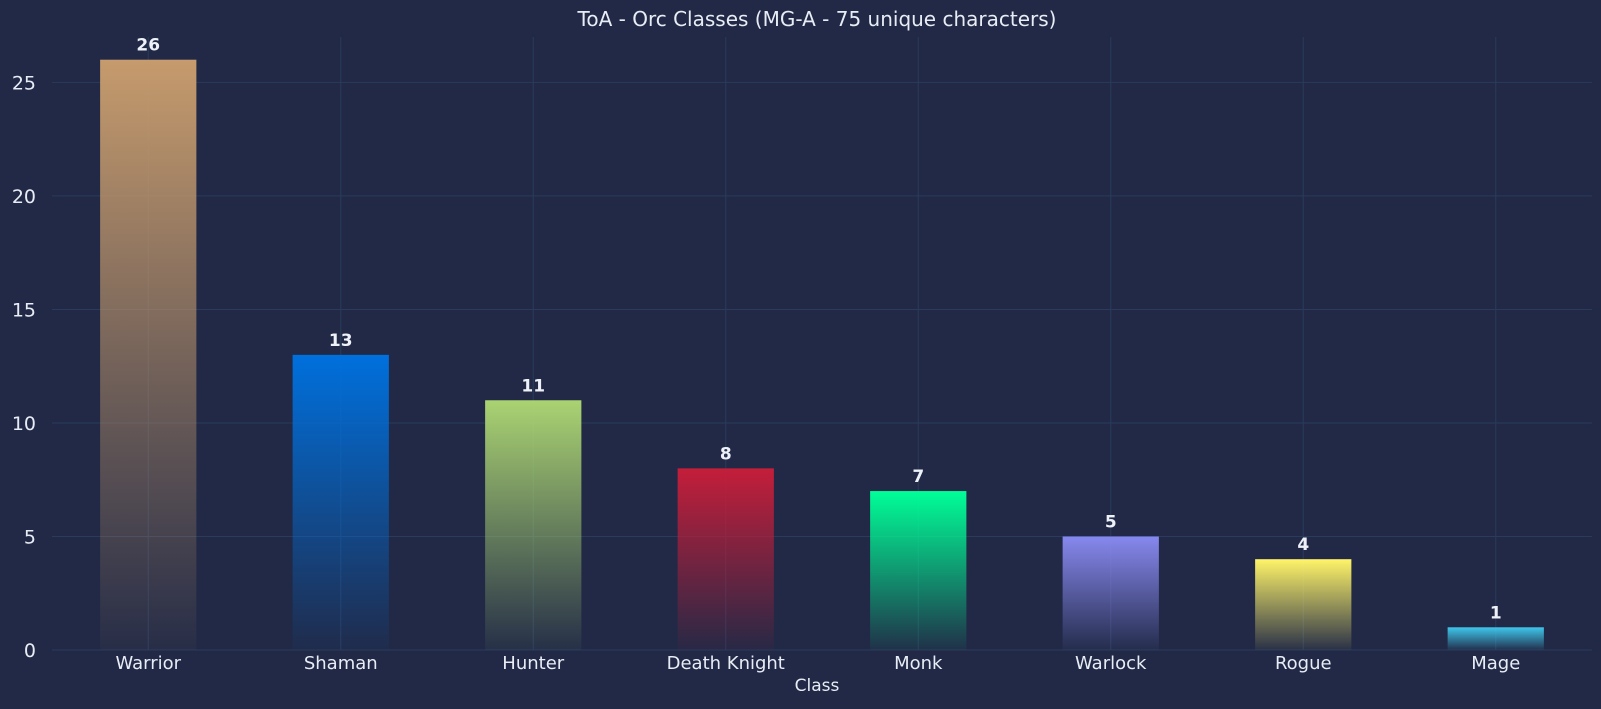 The height and width of the screenshot is (709, 1601). I want to click on bar-death-knight, so click(725, 559).